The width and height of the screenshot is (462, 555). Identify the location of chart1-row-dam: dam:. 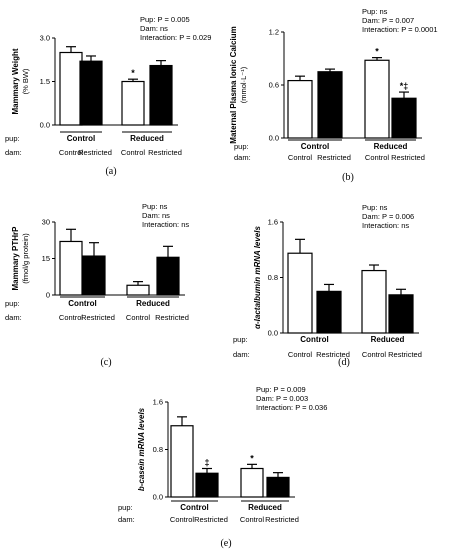
(13, 152).